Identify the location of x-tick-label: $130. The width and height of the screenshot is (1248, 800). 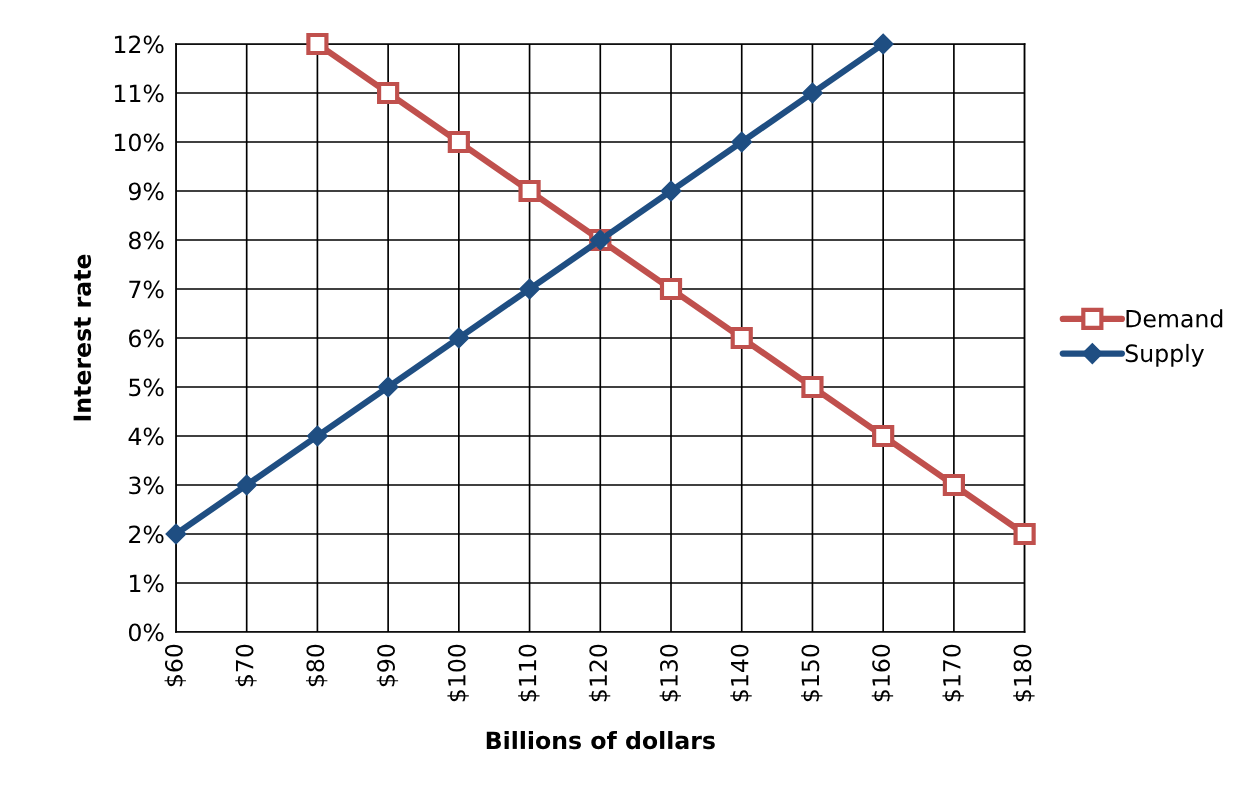
(670, 673).